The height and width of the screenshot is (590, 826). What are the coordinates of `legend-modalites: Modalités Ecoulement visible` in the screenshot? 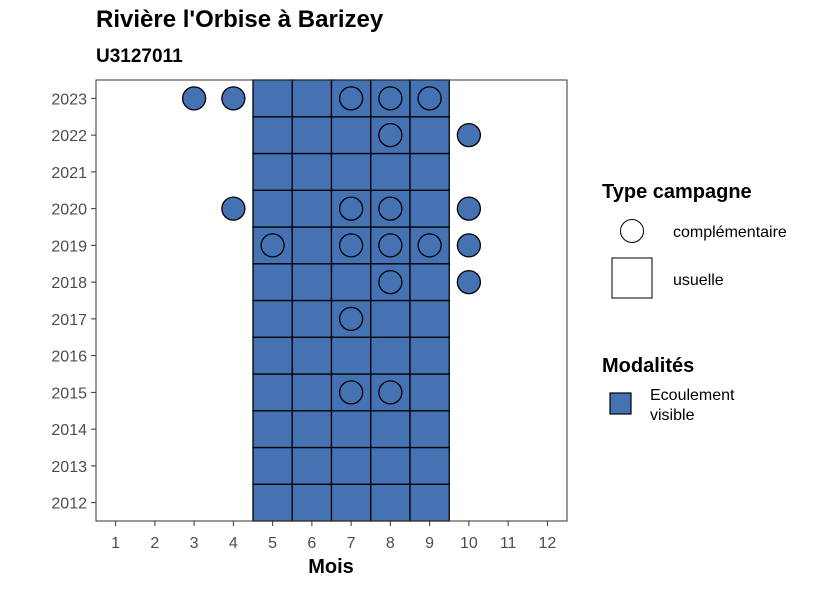 It's located at (668, 389).